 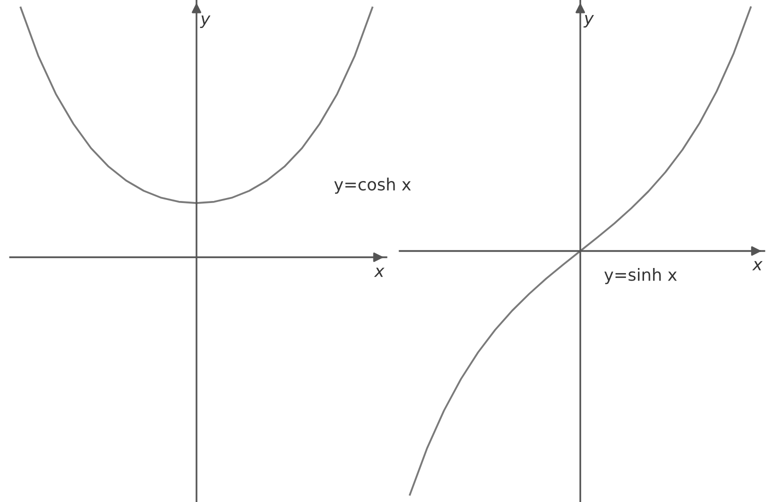 What do you see at coordinates (640, 276) in the screenshot?
I see `annotation: y=sinh x` at bounding box center [640, 276].